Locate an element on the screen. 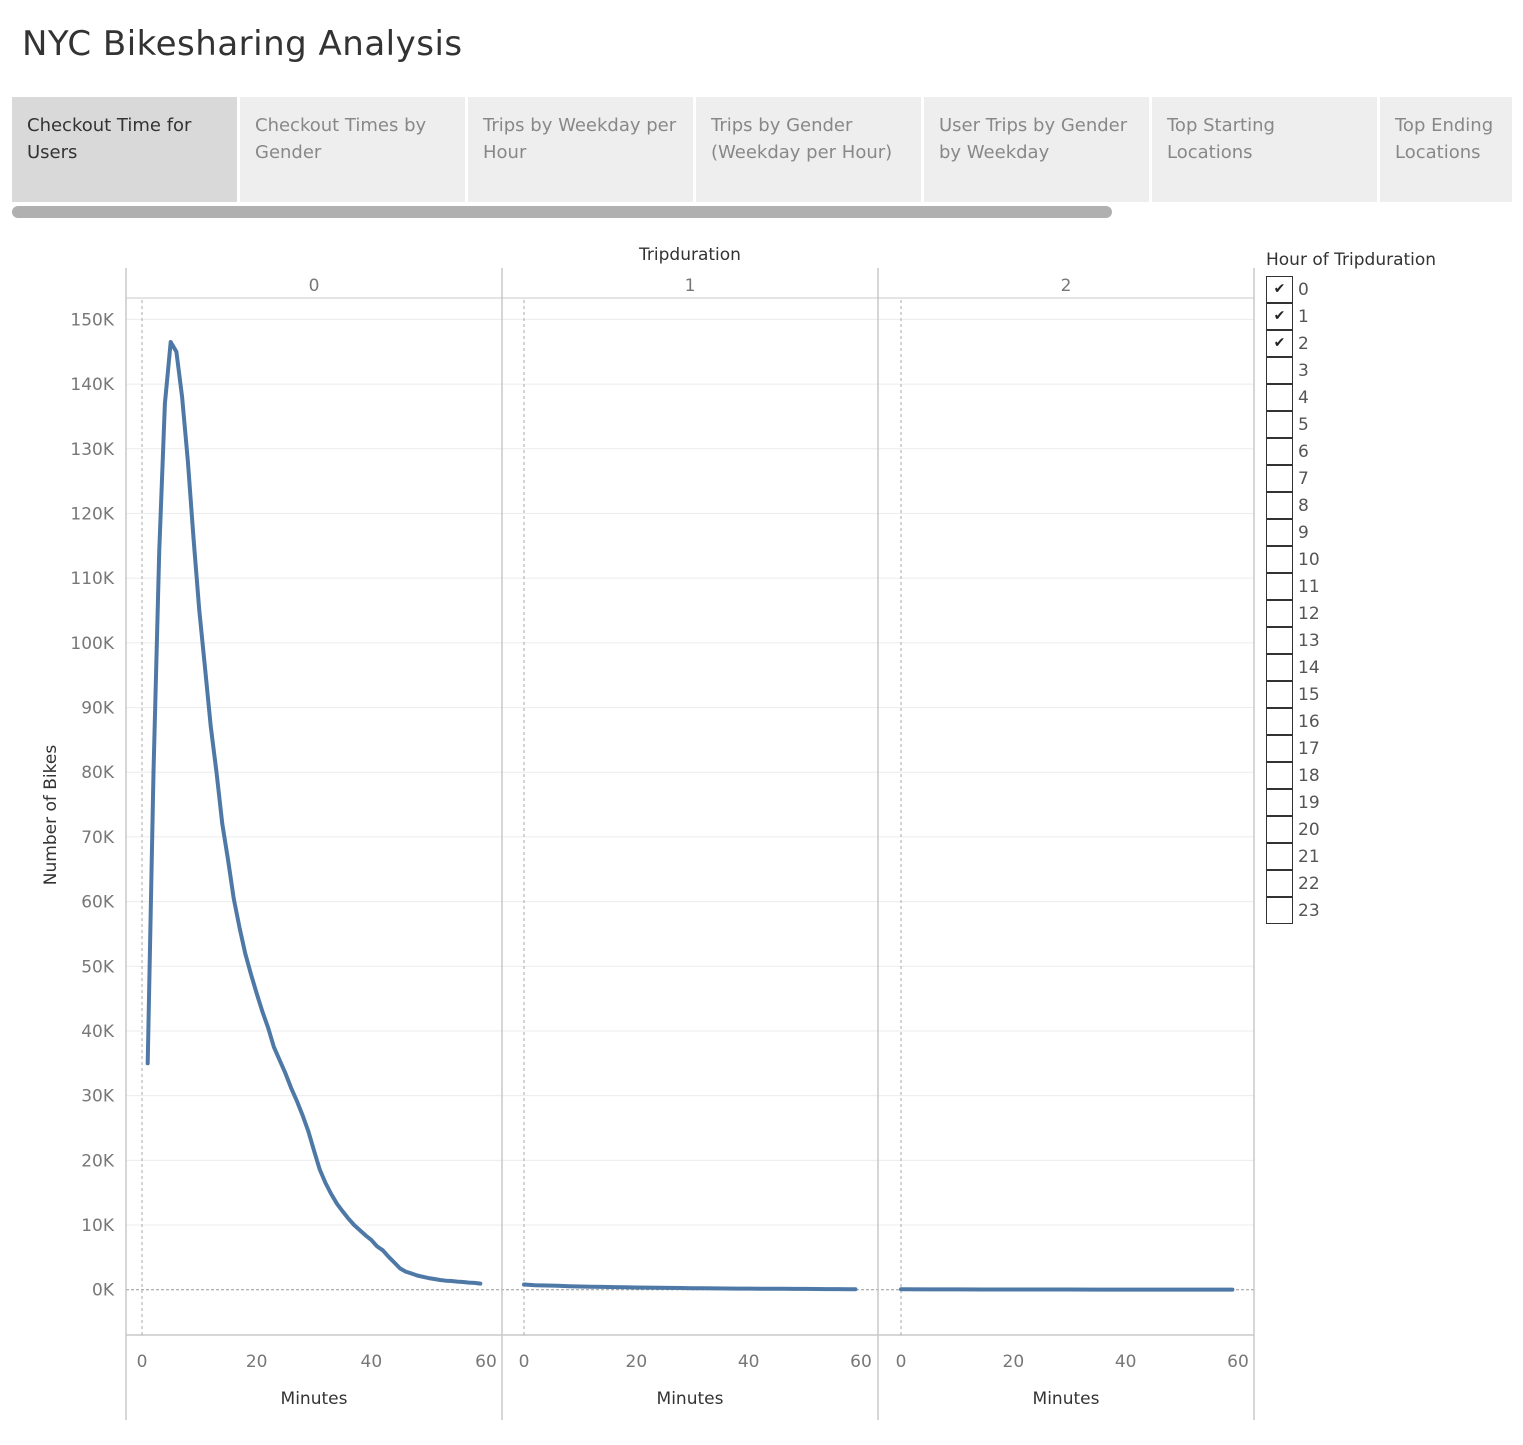  legend-item-label: 0 is located at coordinates (1303, 289).